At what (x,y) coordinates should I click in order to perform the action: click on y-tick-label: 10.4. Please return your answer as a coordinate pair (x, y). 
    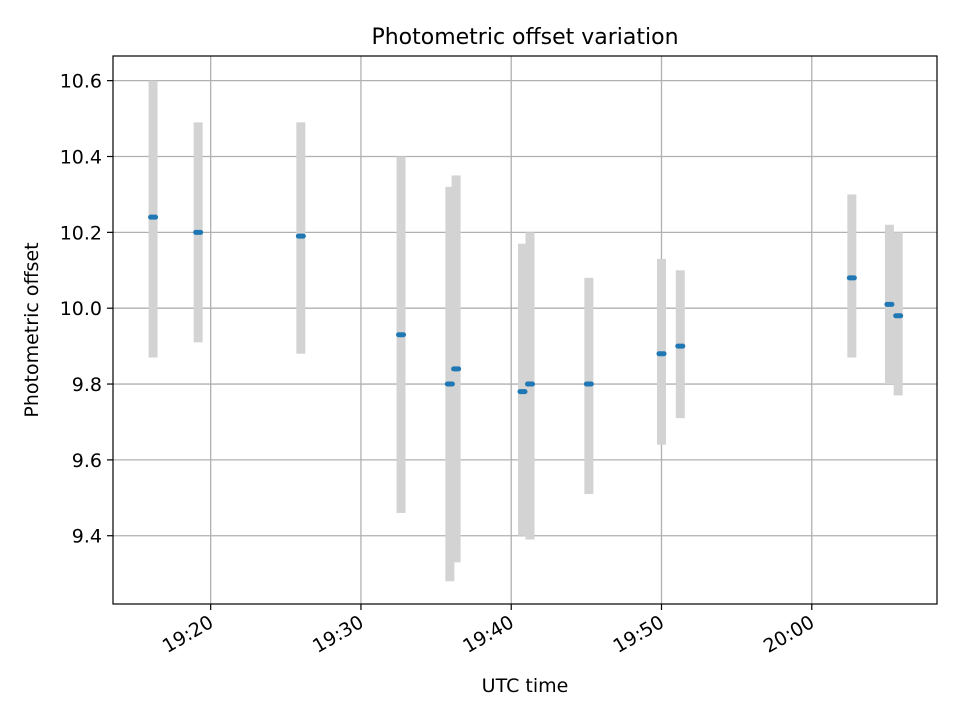
    Looking at the image, I should click on (81, 157).